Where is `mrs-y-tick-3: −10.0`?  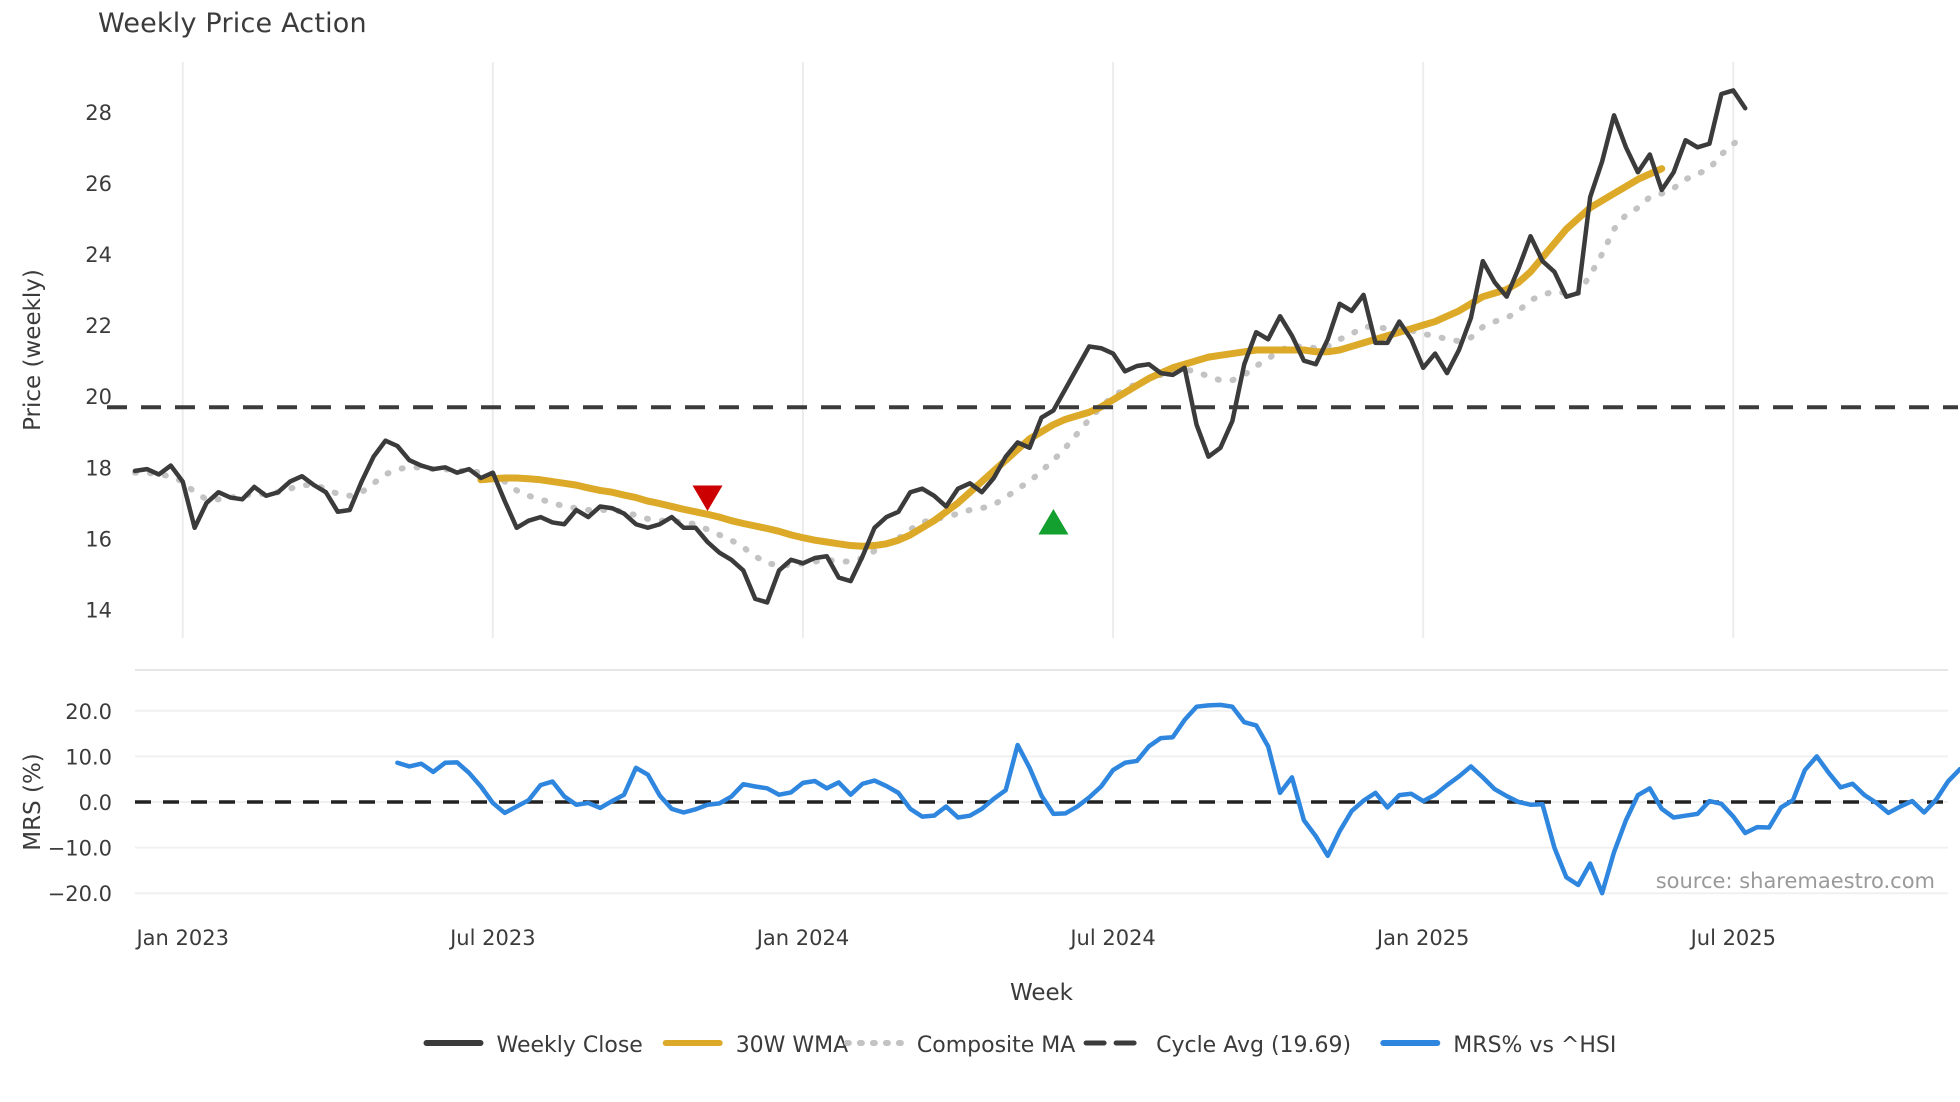
mrs-y-tick-3: −10.0 is located at coordinates (80, 849).